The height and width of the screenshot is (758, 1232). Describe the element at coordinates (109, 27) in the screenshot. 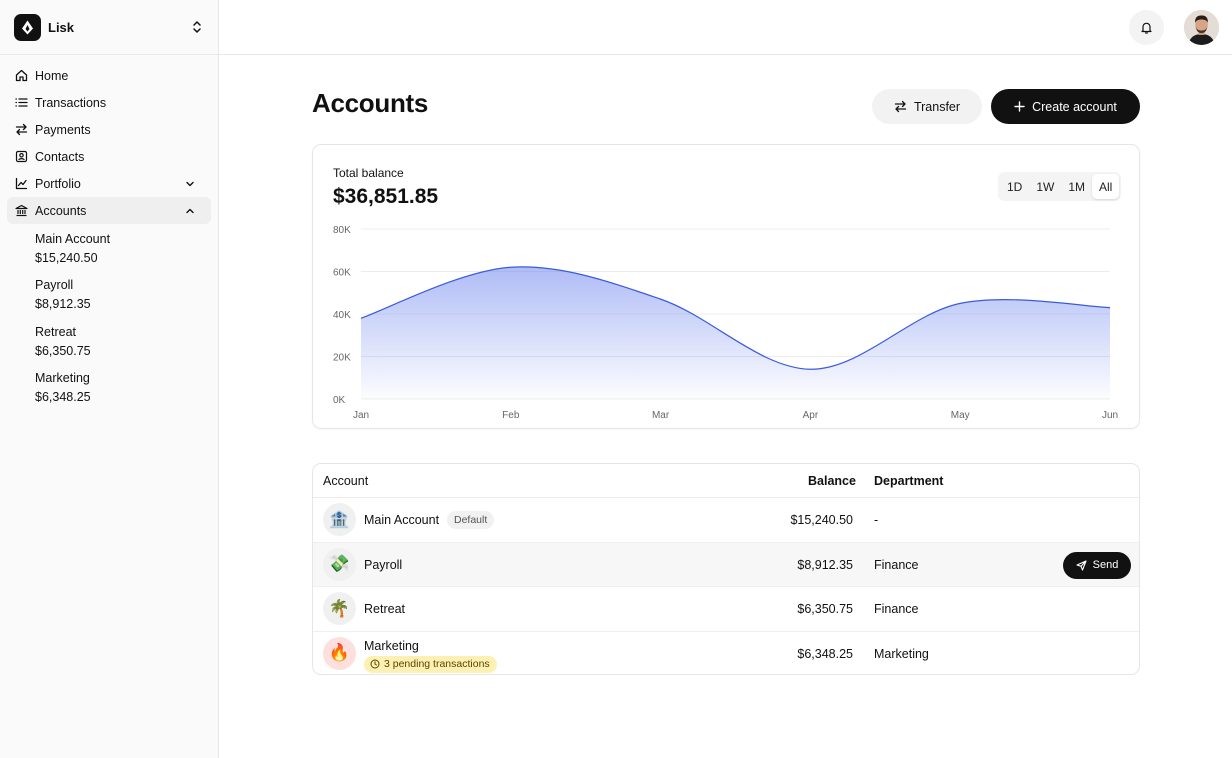

I see `workspace-switcher: Lisk` at that location.